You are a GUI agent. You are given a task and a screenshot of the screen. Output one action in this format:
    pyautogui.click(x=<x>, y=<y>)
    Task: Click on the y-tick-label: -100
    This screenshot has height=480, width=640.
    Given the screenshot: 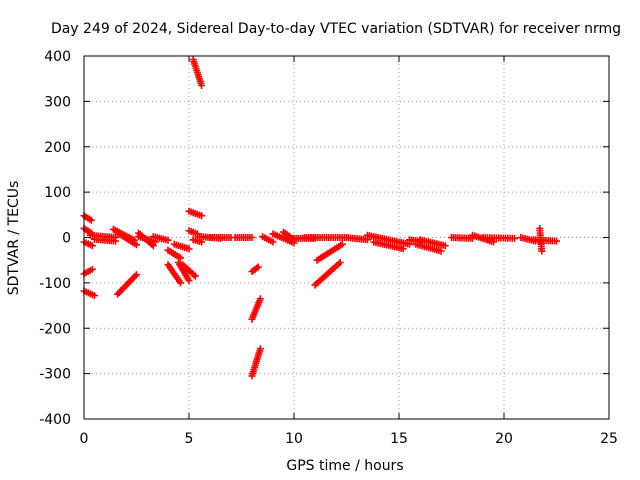 What is the action you would take?
    pyautogui.click(x=55, y=284)
    